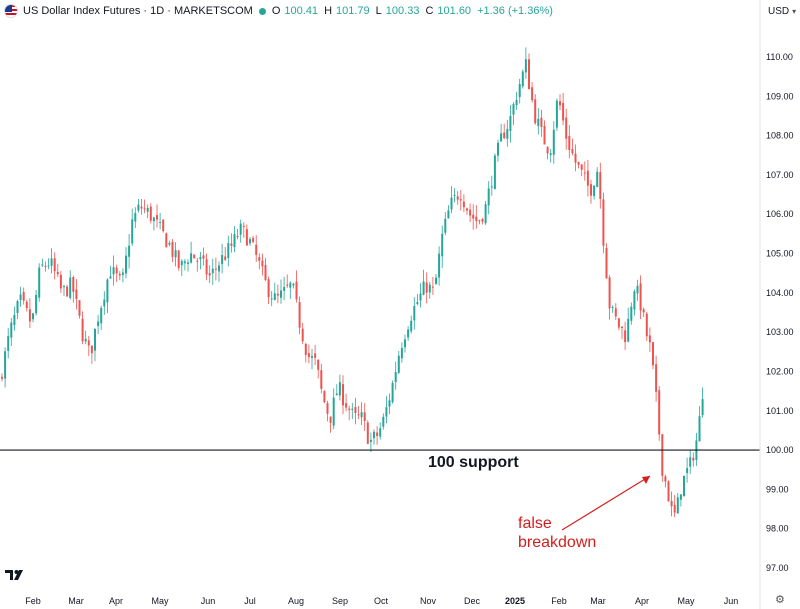  What do you see at coordinates (472, 601) in the screenshot?
I see `time-tick-label: Dec` at bounding box center [472, 601].